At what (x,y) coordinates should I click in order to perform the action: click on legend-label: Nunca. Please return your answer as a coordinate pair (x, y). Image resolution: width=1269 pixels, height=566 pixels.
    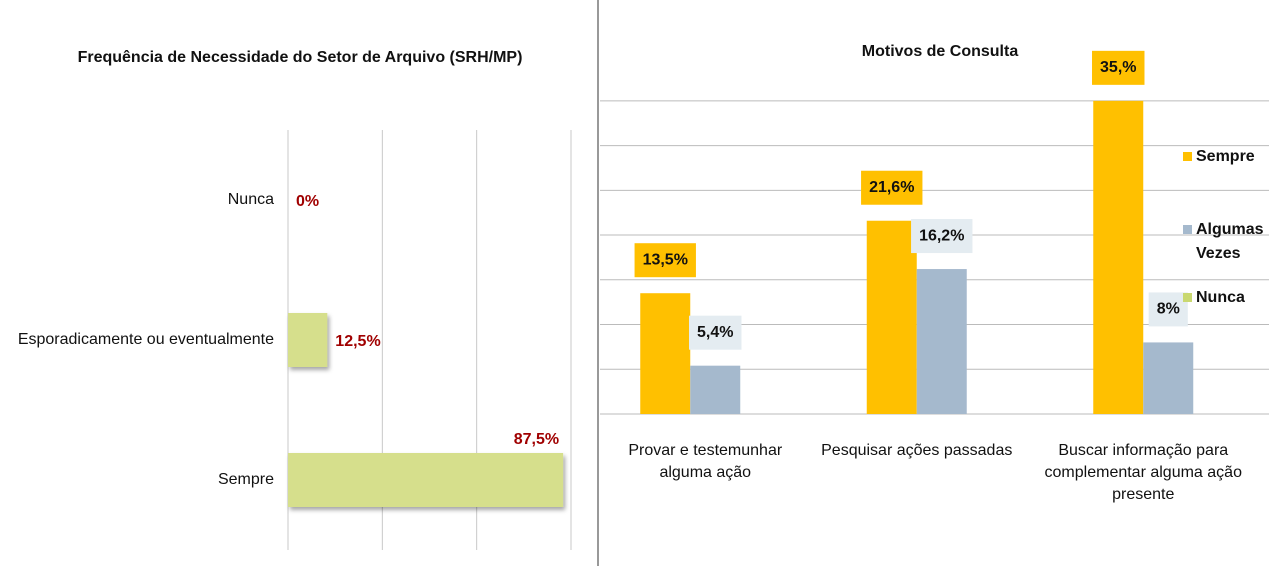
    Looking at the image, I should click on (1220, 297).